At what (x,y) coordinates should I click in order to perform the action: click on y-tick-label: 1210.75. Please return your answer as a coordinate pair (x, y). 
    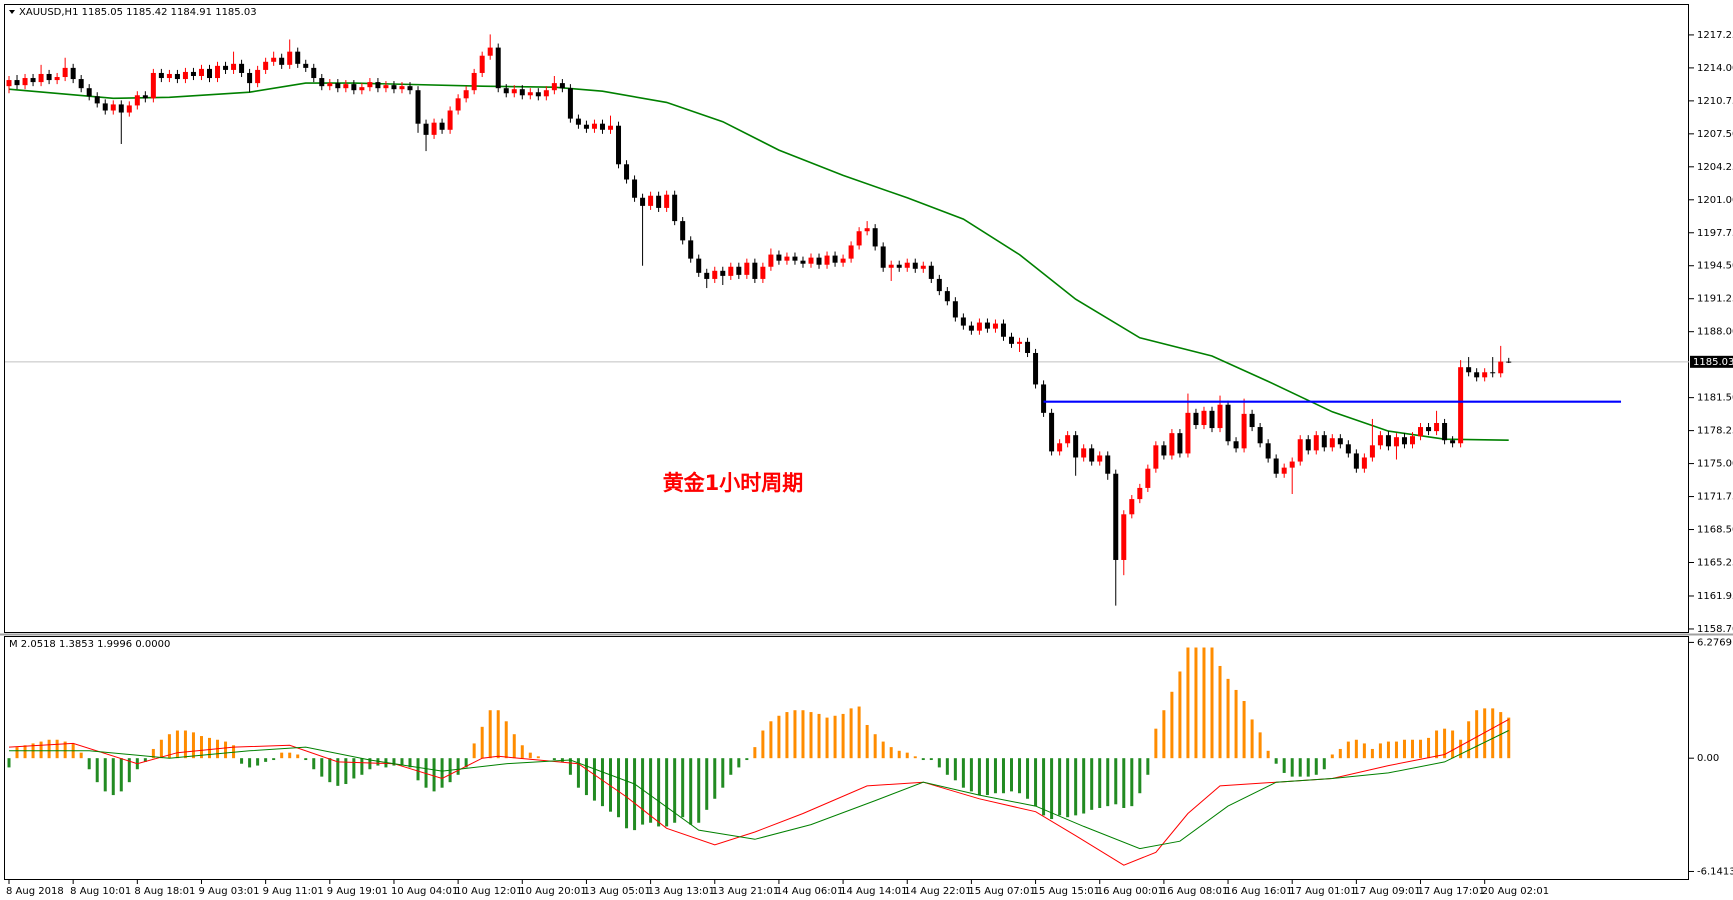
    Looking at the image, I should click on (1715, 101).